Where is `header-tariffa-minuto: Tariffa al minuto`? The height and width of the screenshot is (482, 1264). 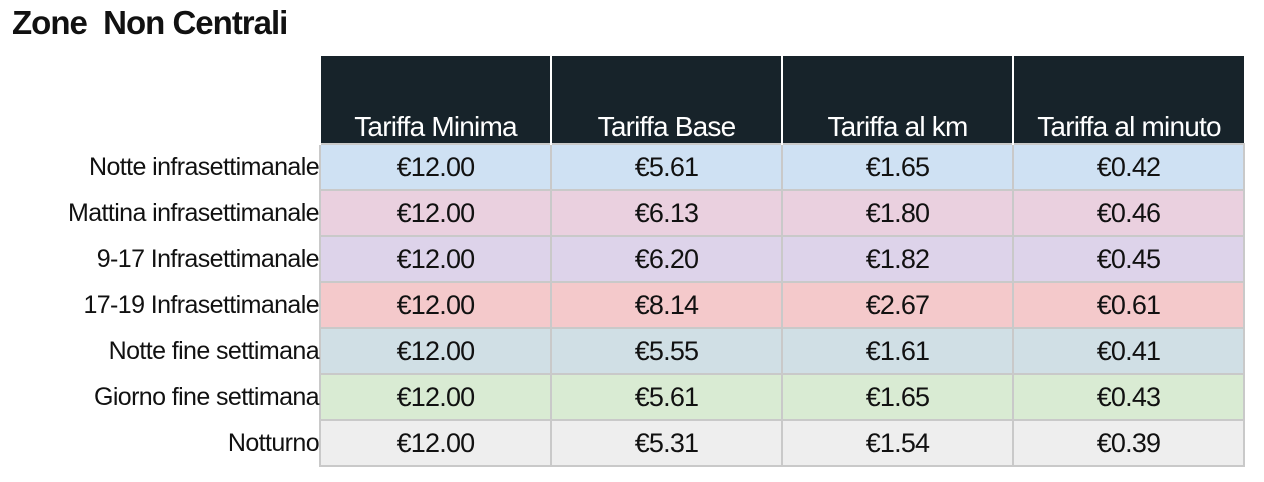 header-tariffa-minuto: Tariffa al minuto is located at coordinates (1128, 100).